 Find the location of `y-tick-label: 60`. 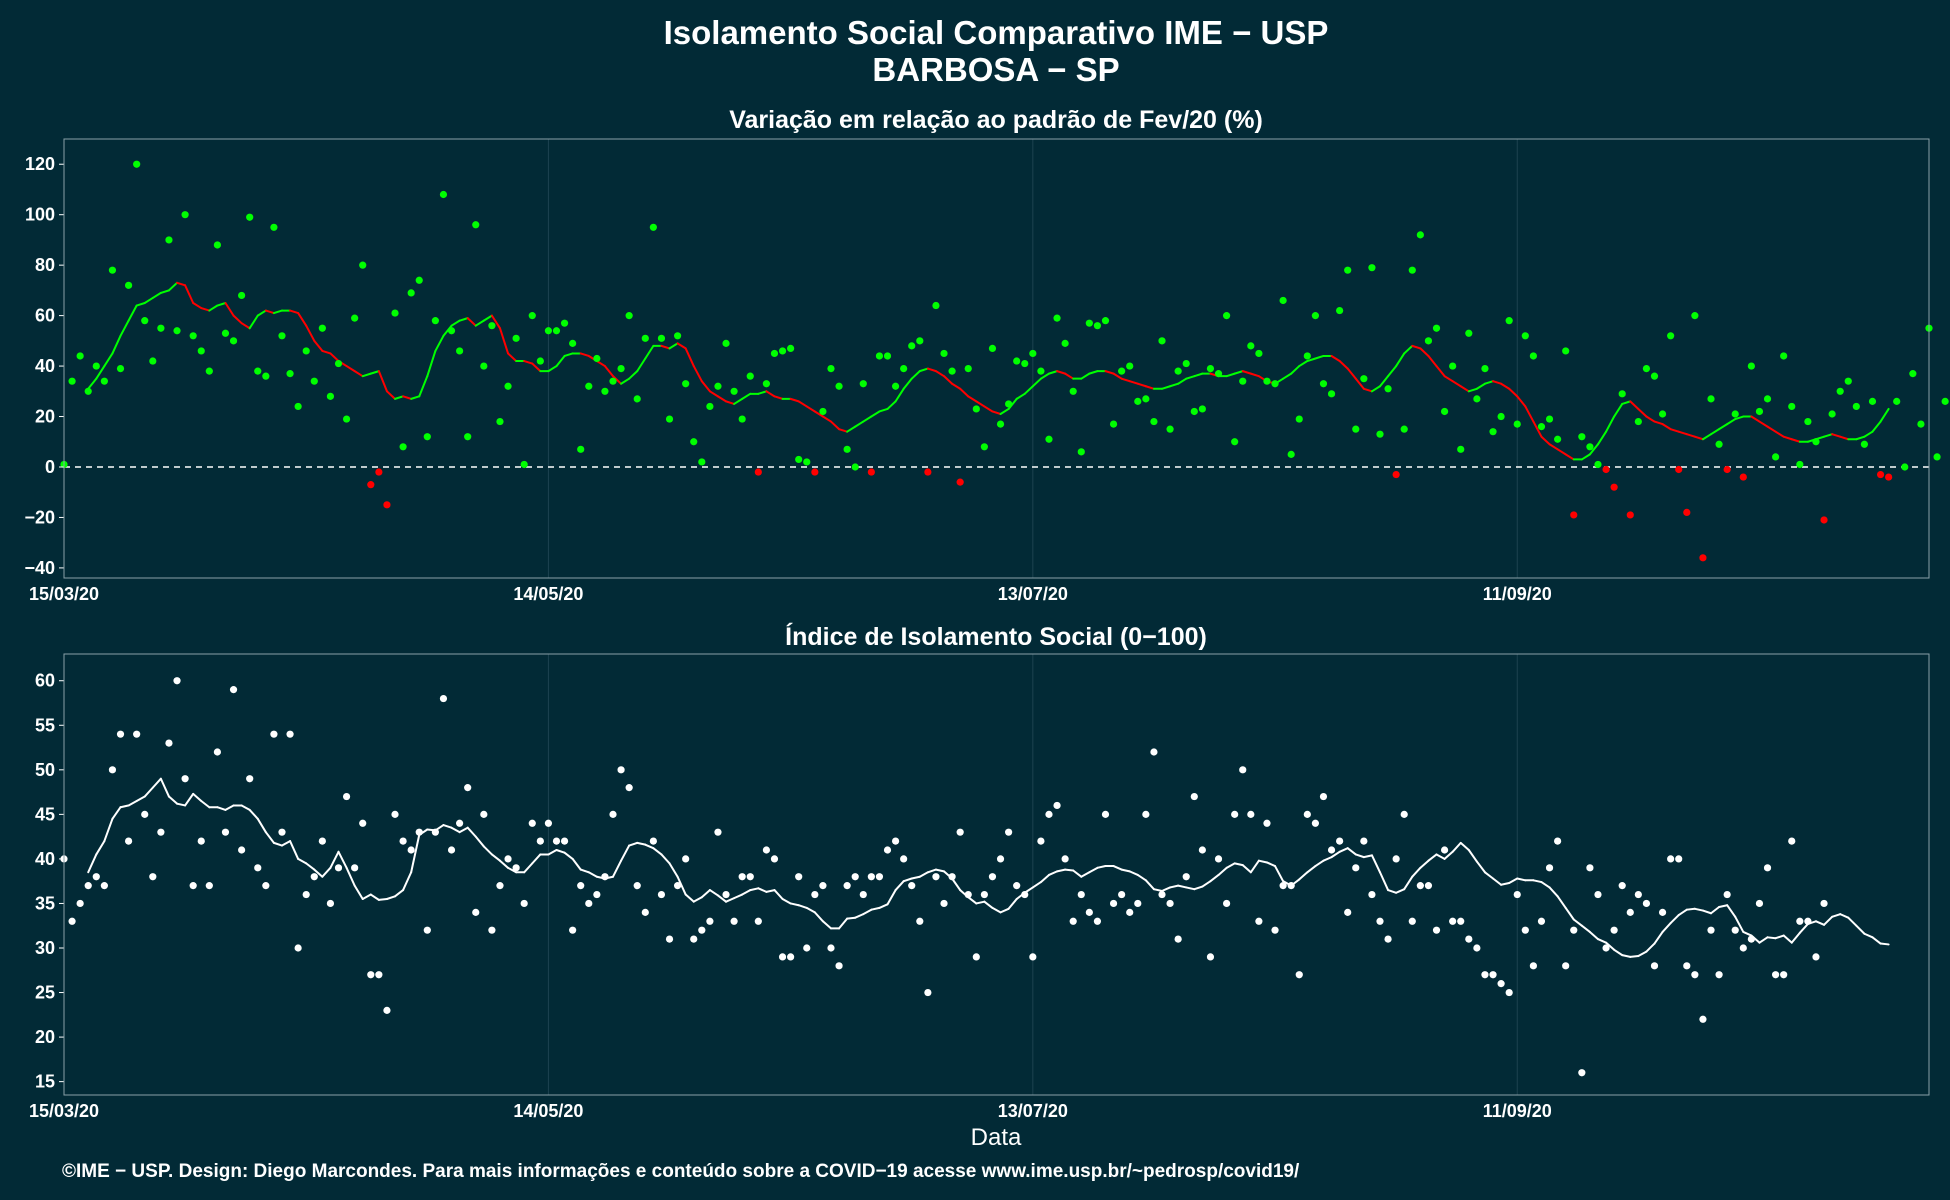

y-tick-label: 60 is located at coordinates (45, 681).